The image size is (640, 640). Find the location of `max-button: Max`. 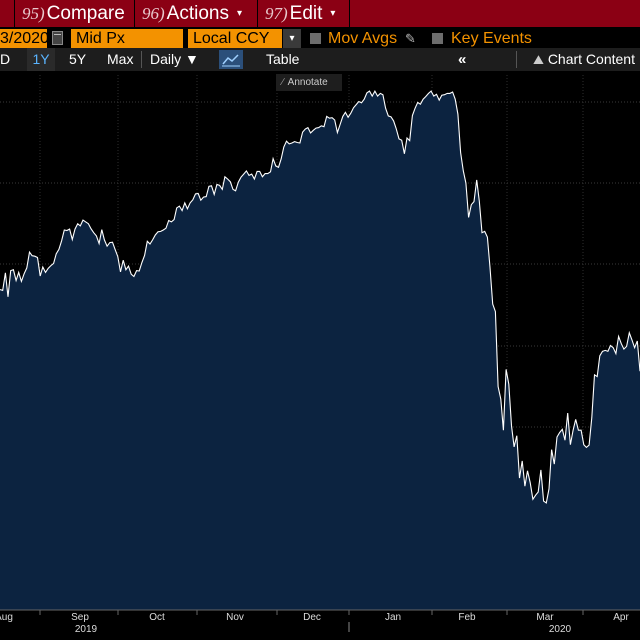

max-button: Max is located at coordinates (120, 59).